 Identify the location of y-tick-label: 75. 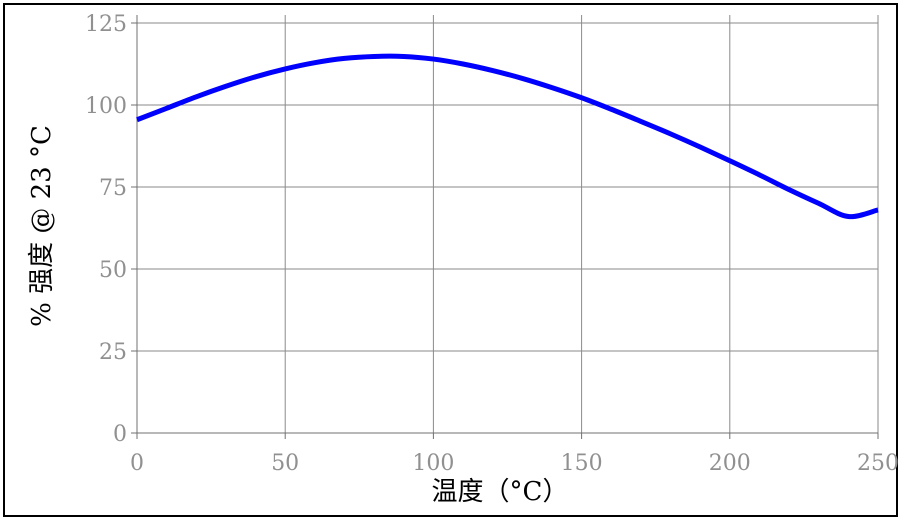
(113, 188).